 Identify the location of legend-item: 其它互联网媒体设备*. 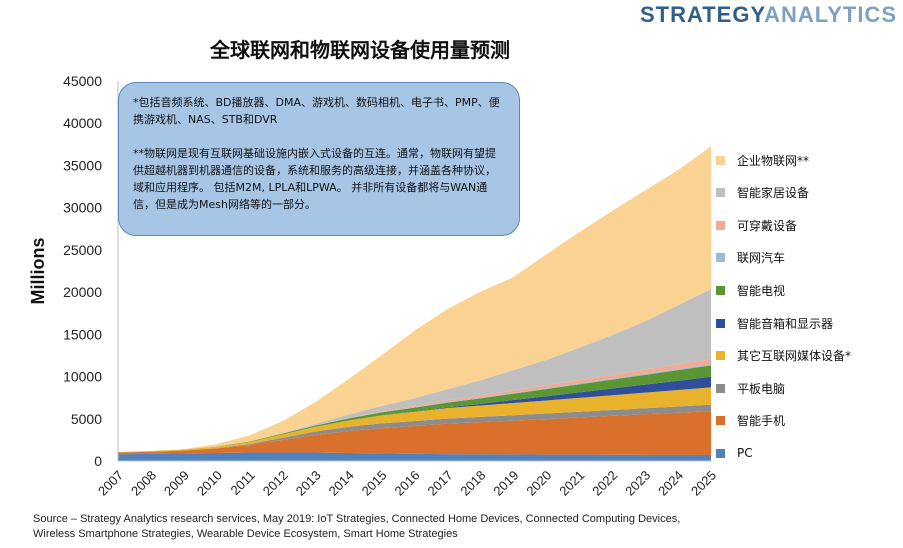
(783, 356).